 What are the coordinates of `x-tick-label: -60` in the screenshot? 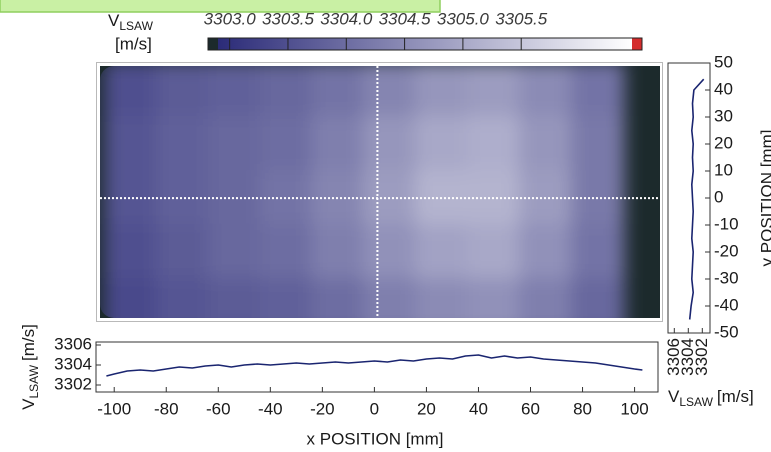 It's located at (218, 408).